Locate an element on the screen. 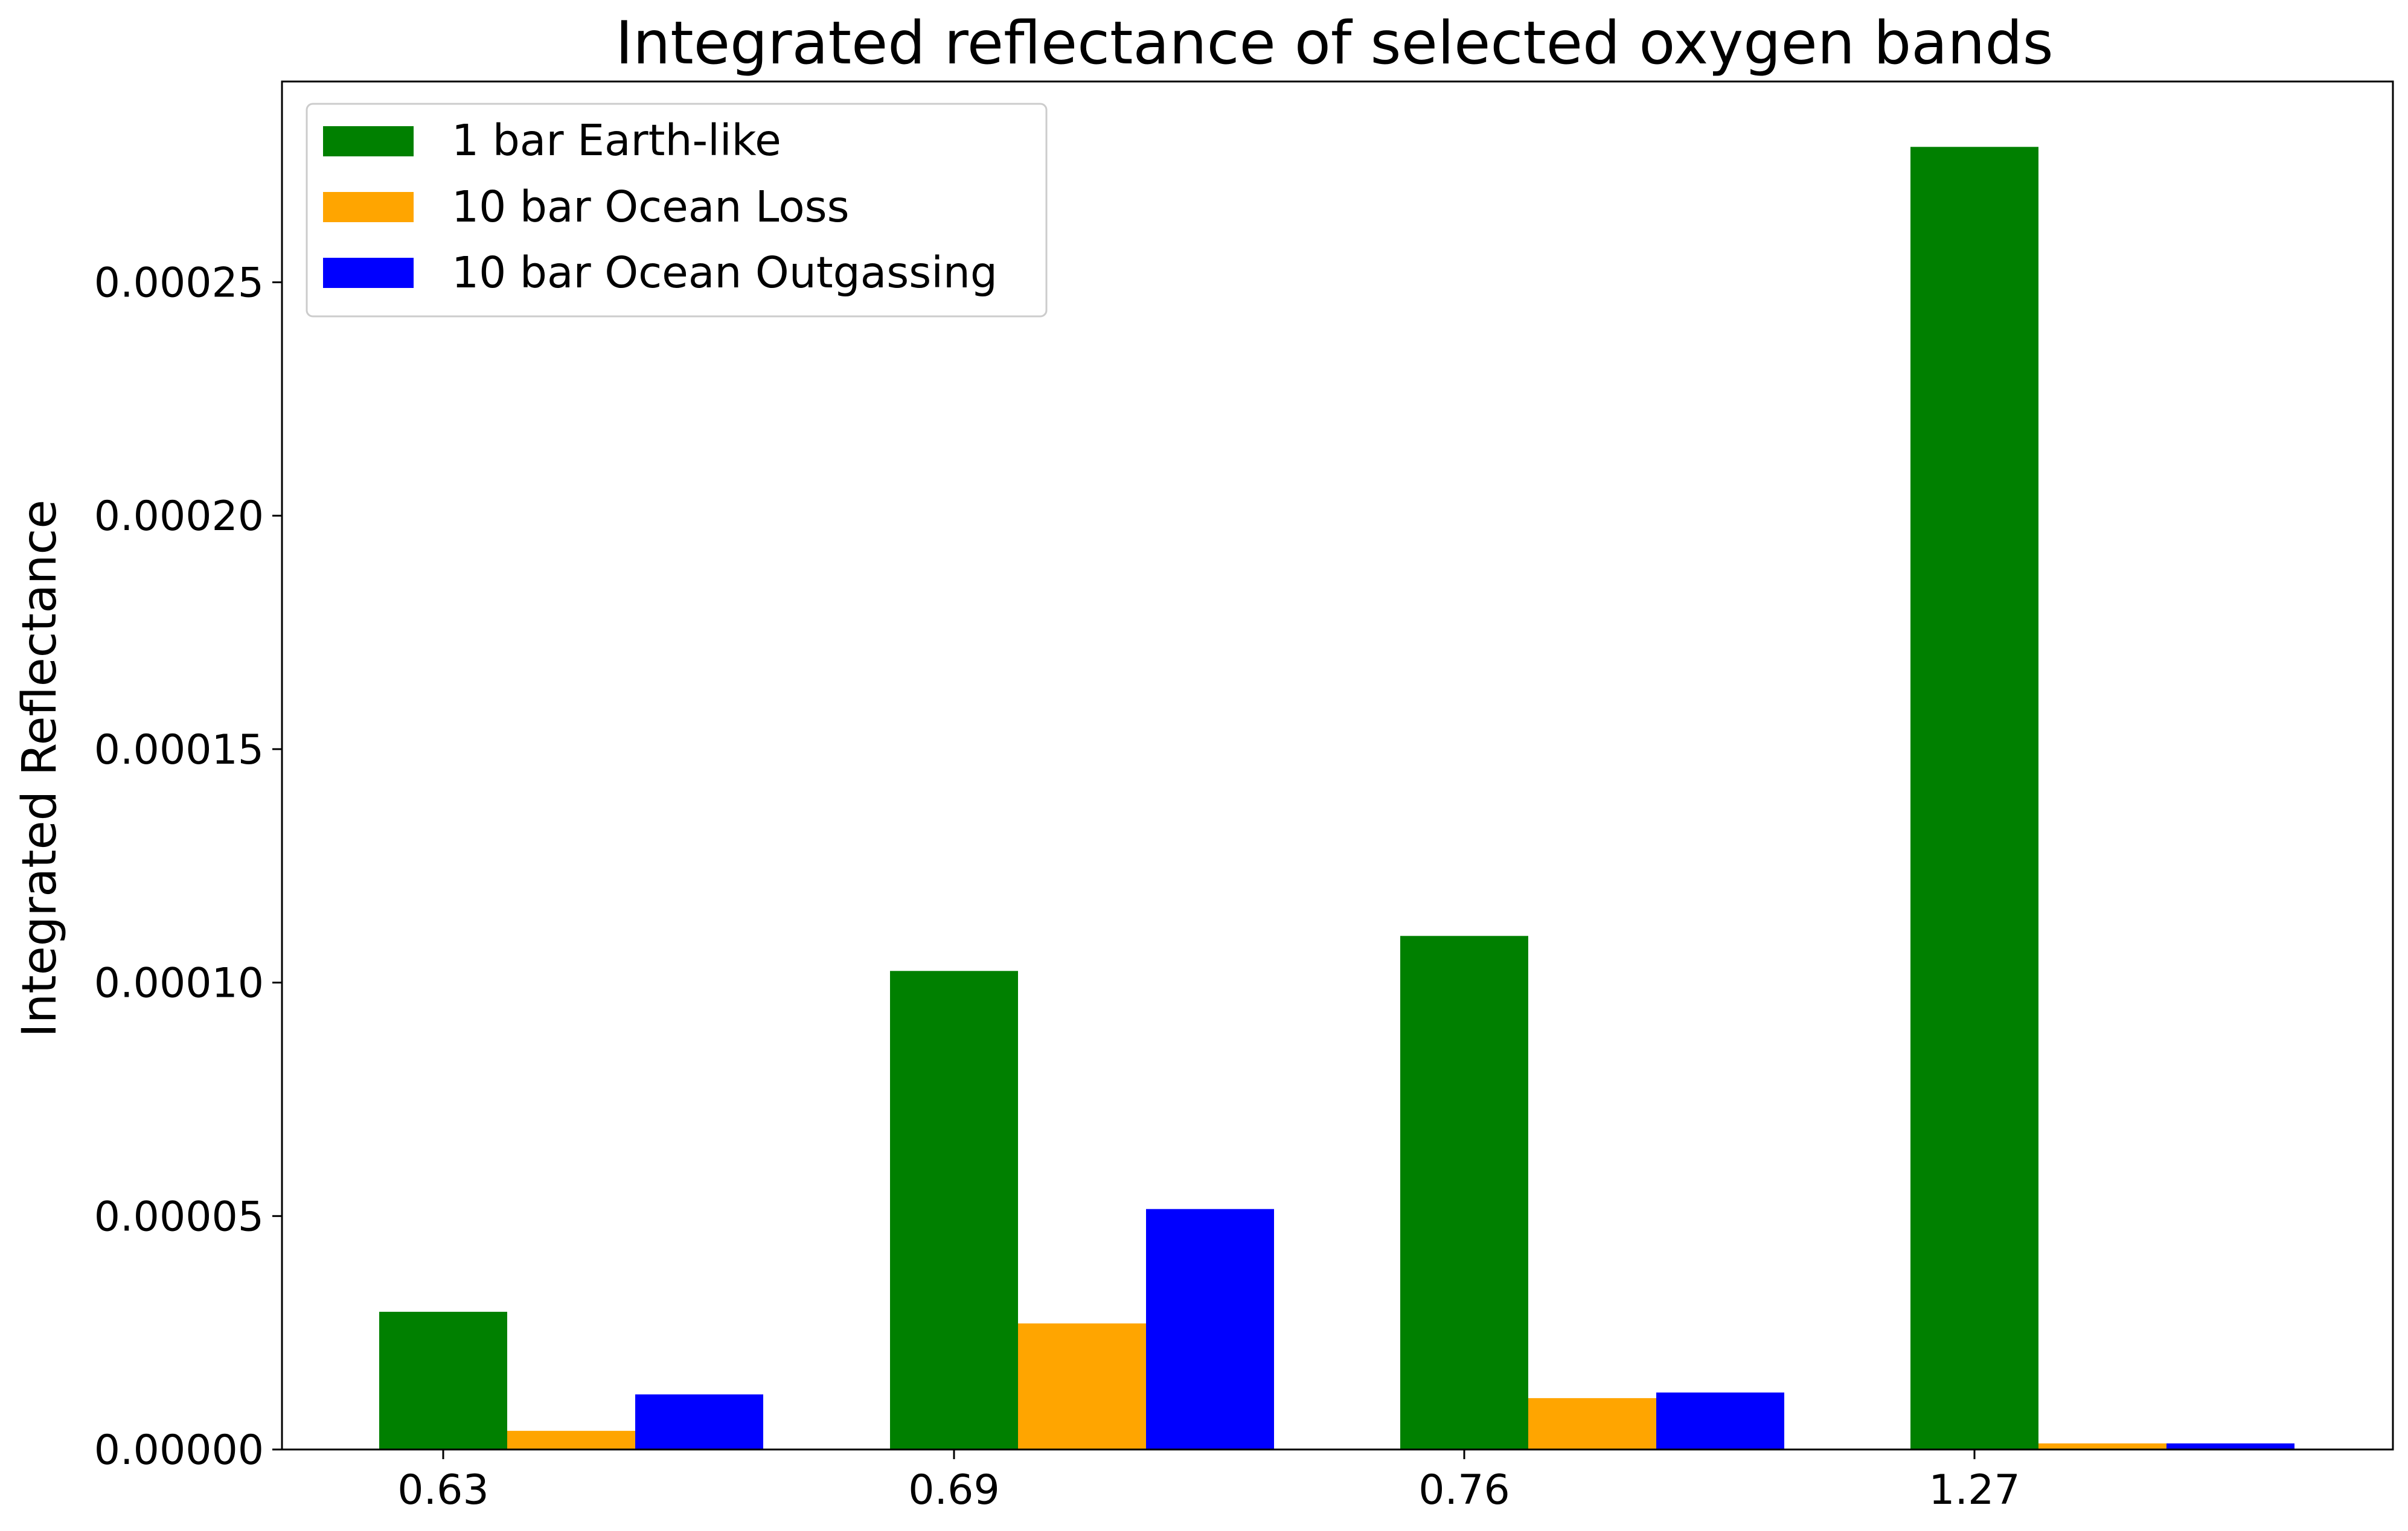  y-tick-label: 0.00005 is located at coordinates (179, 1217).